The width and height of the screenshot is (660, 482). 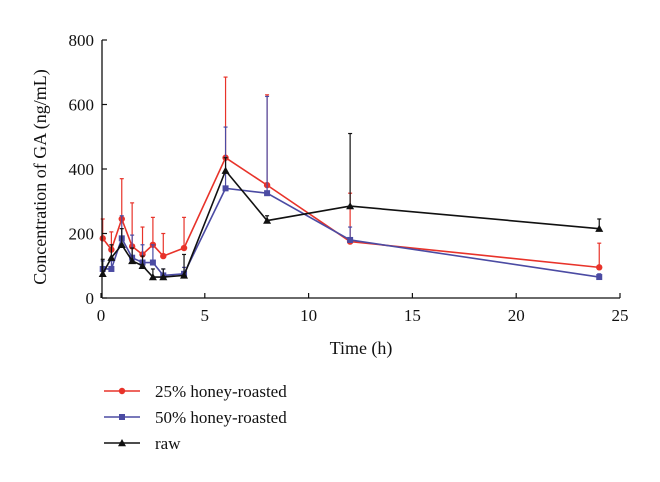 What do you see at coordinates (221, 417) in the screenshot?
I see `legend-label: 50% honey-roasted` at bounding box center [221, 417].